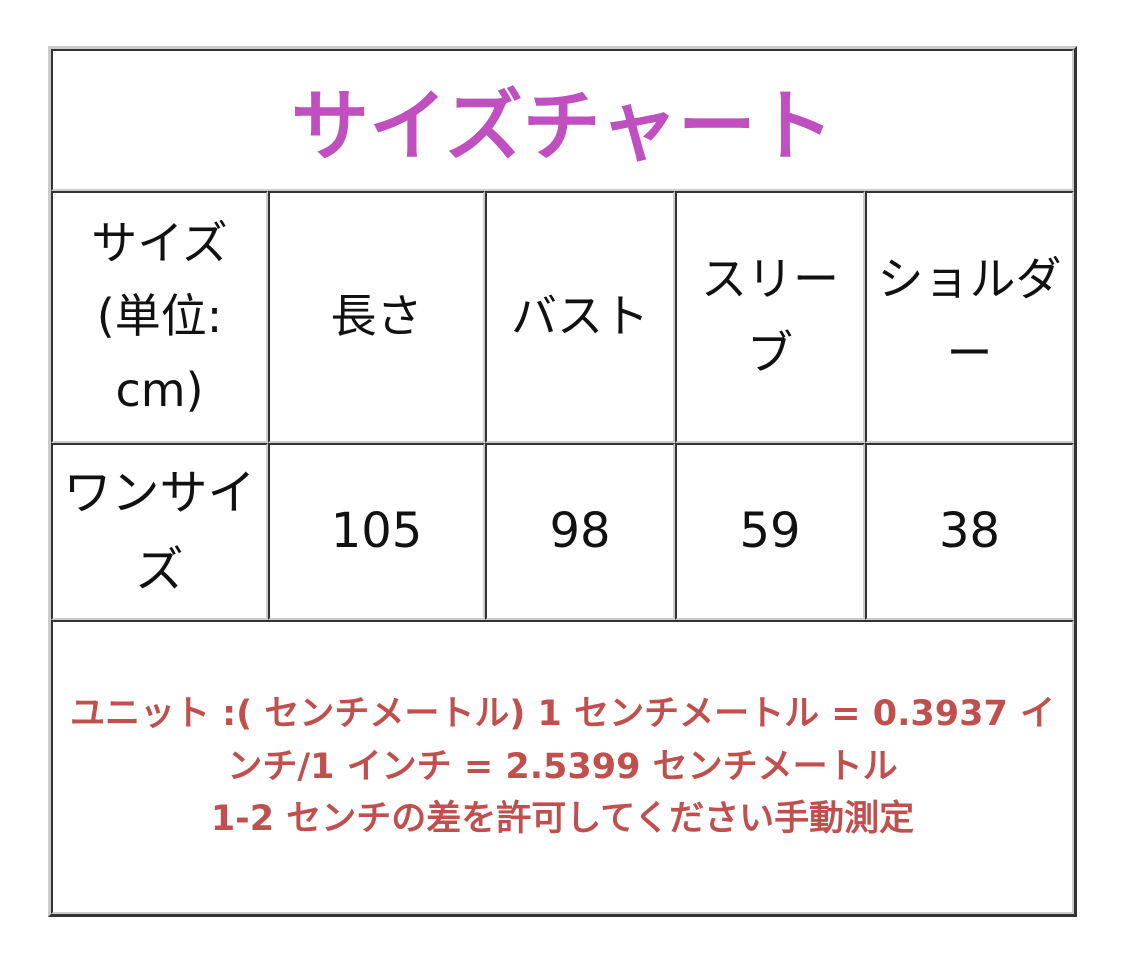 The image size is (1125, 962). Describe the element at coordinates (159, 317) in the screenshot. I see `header-size: サイズ (単位: cm)` at that location.